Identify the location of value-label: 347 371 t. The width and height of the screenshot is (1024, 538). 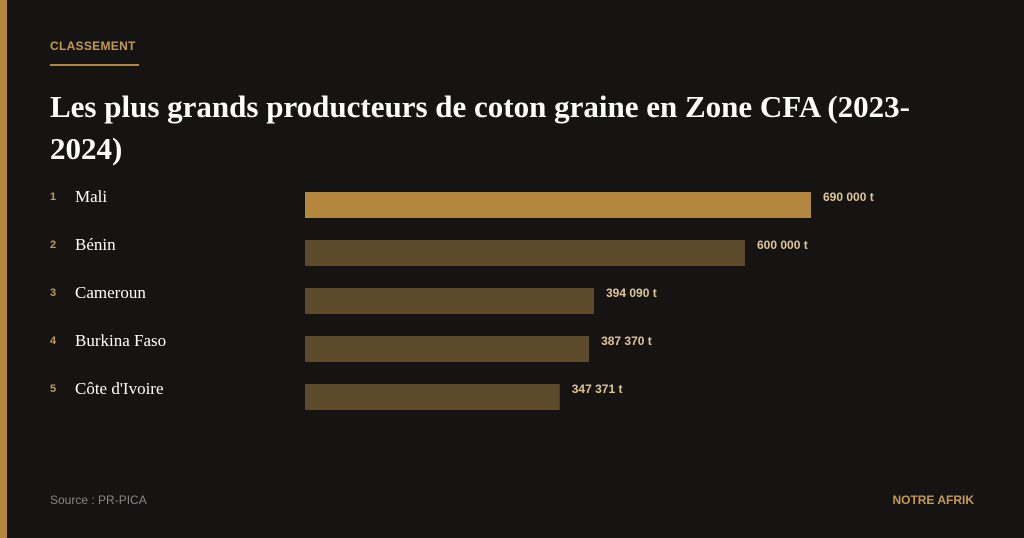
(597, 389).